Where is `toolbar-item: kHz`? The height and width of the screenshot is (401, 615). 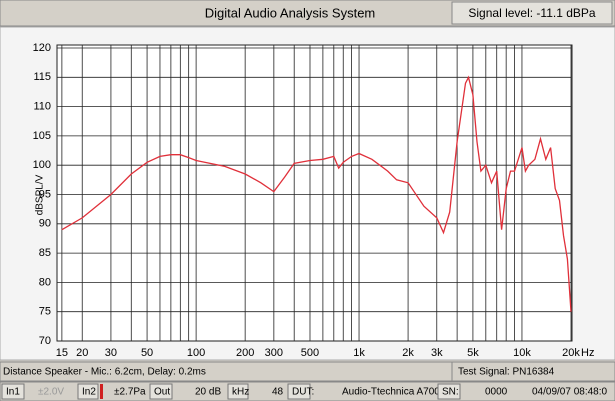 toolbar-item: kHz is located at coordinates (240, 392).